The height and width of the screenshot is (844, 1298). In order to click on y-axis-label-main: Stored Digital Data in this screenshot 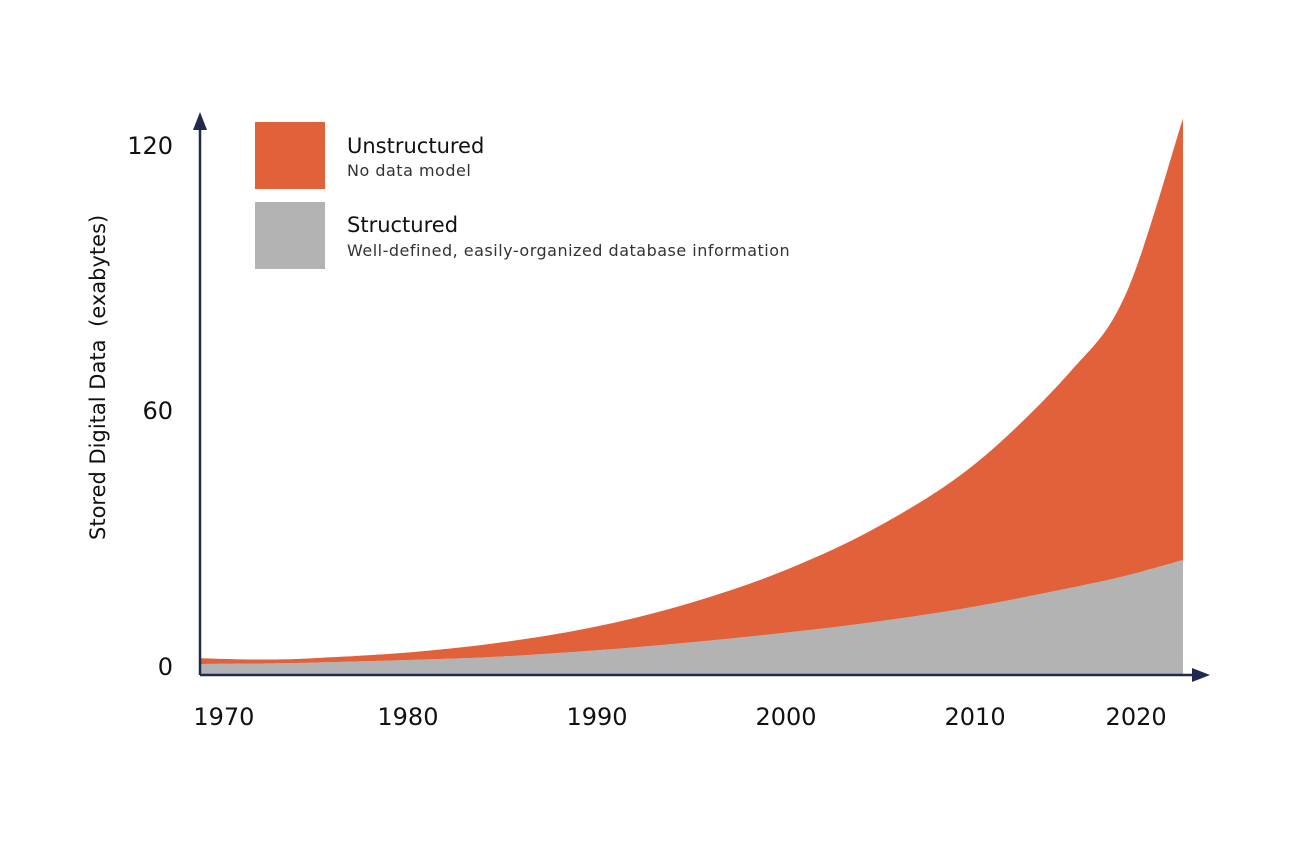, I will do `click(98, 440)`.